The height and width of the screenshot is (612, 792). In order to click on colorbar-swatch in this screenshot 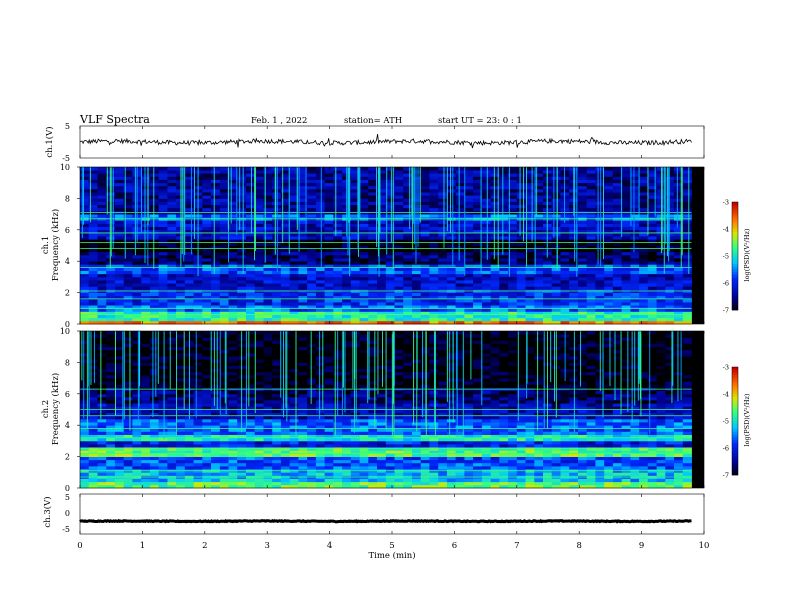, I will do `click(735, 268)`.